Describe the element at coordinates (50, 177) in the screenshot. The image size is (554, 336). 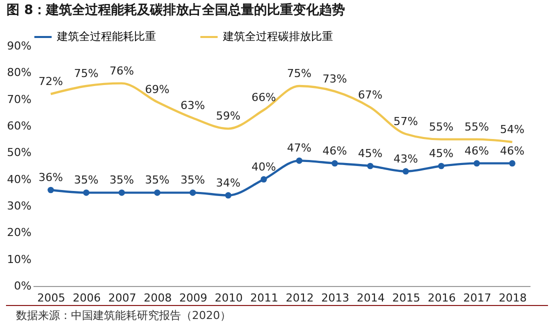
I see `data-label: 36%` at that location.